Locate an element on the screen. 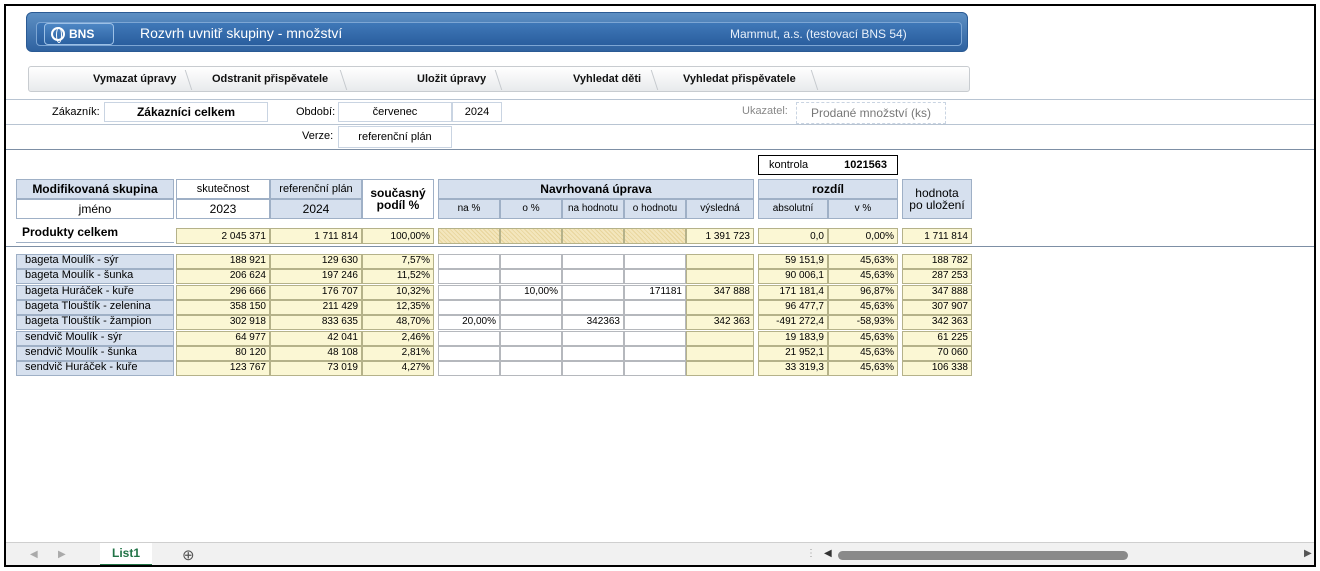  find-contributors-button: Vyhledat přispěvatele is located at coordinates (739, 79).